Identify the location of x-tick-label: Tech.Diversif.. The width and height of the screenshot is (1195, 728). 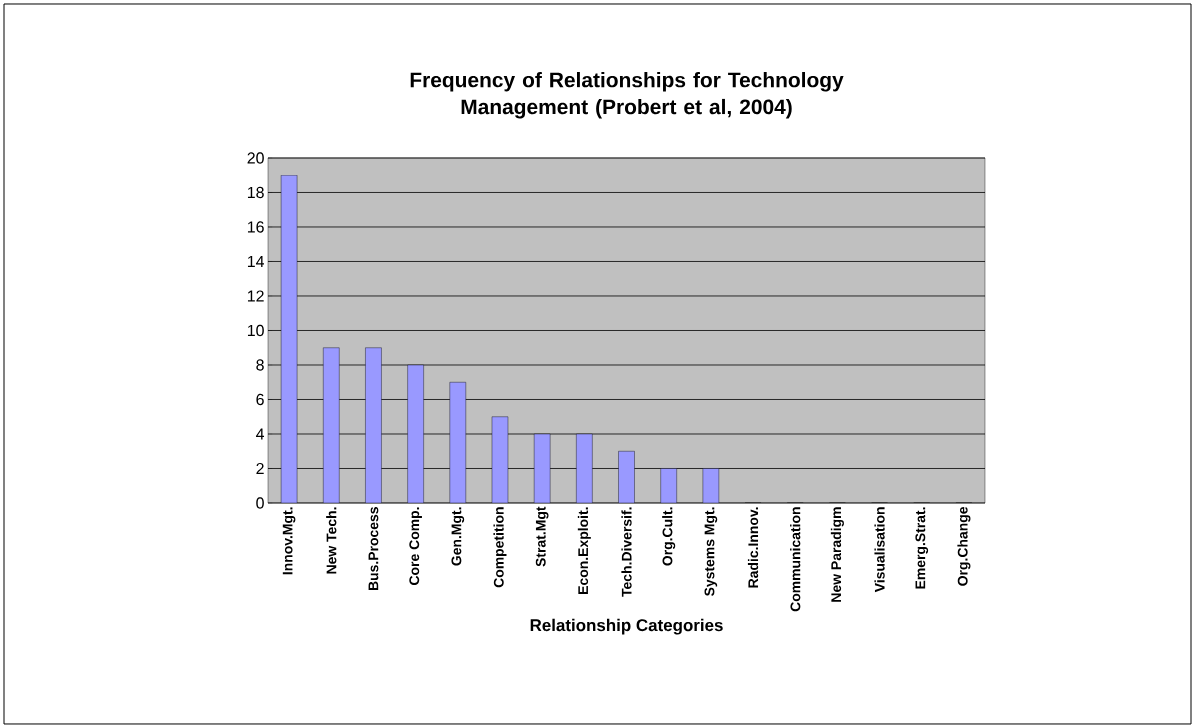
(626, 552).